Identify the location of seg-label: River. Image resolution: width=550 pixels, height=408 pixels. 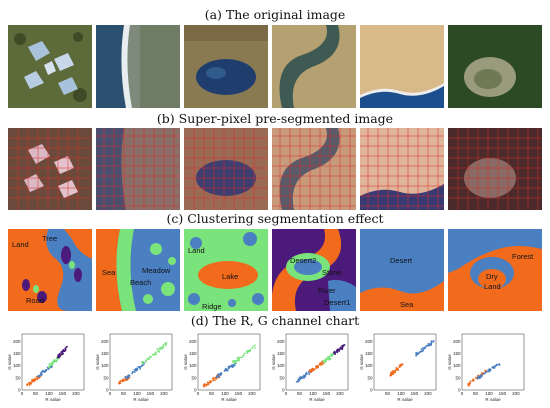
(327, 290).